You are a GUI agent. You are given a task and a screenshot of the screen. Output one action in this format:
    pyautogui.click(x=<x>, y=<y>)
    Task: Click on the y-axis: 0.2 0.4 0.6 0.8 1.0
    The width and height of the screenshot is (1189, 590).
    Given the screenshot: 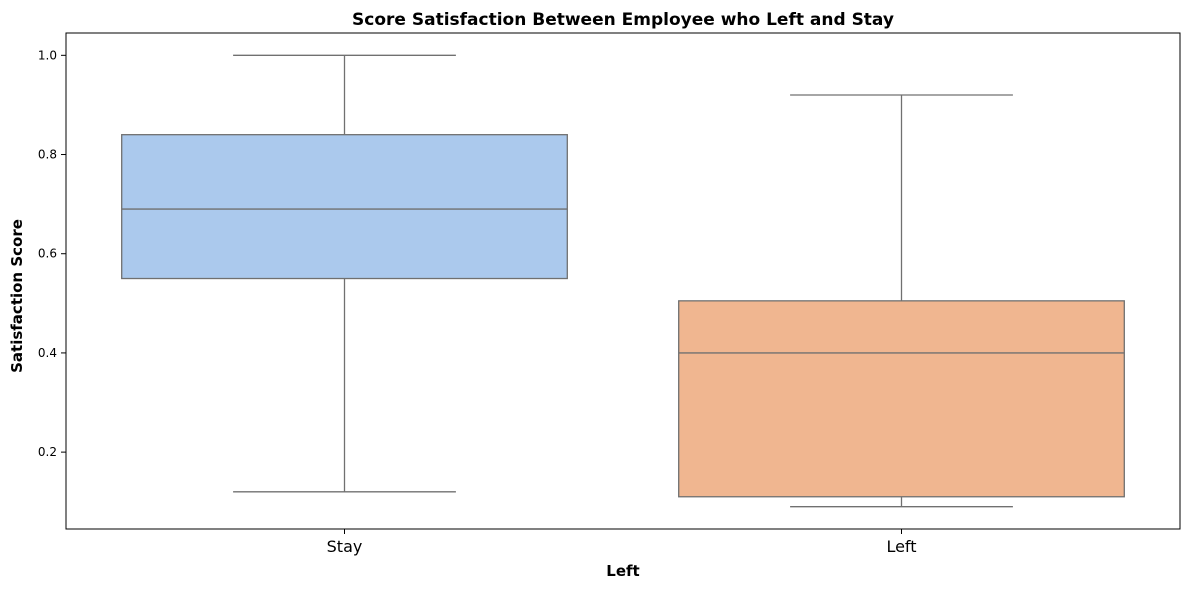 What is the action you would take?
    pyautogui.click(x=52, y=253)
    